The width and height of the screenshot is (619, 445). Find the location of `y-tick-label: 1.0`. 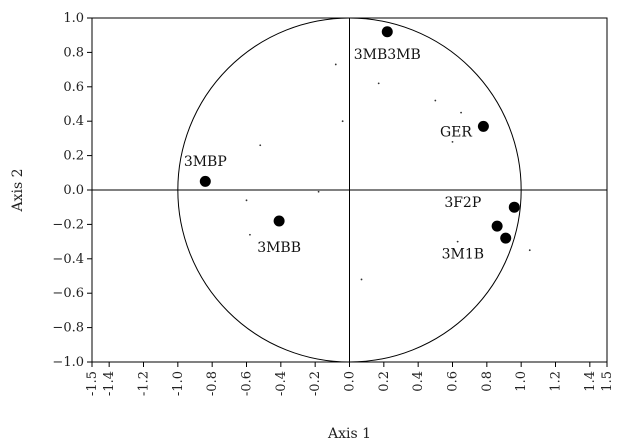

y-tick-label: 1.0 is located at coordinates (73, 18).